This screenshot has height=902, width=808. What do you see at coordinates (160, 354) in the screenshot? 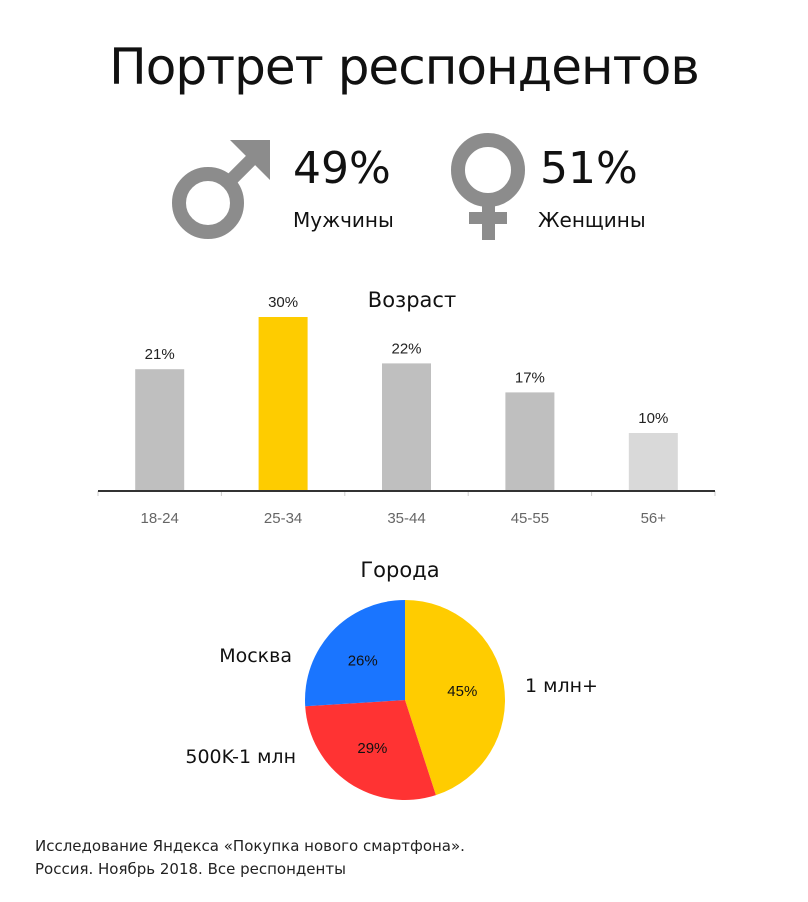
I see `bar-data-label: 21%` at bounding box center [160, 354].